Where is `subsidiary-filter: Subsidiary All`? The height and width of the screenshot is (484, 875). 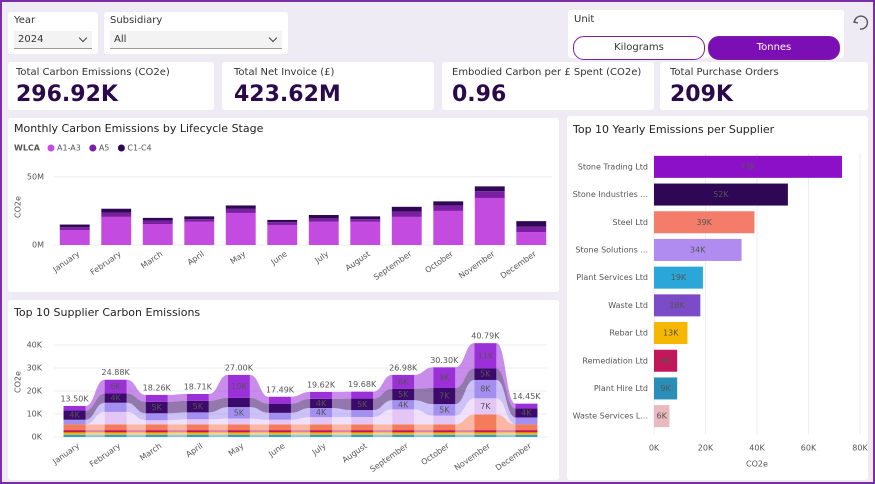 subsidiary-filter: Subsidiary All is located at coordinates (196, 33).